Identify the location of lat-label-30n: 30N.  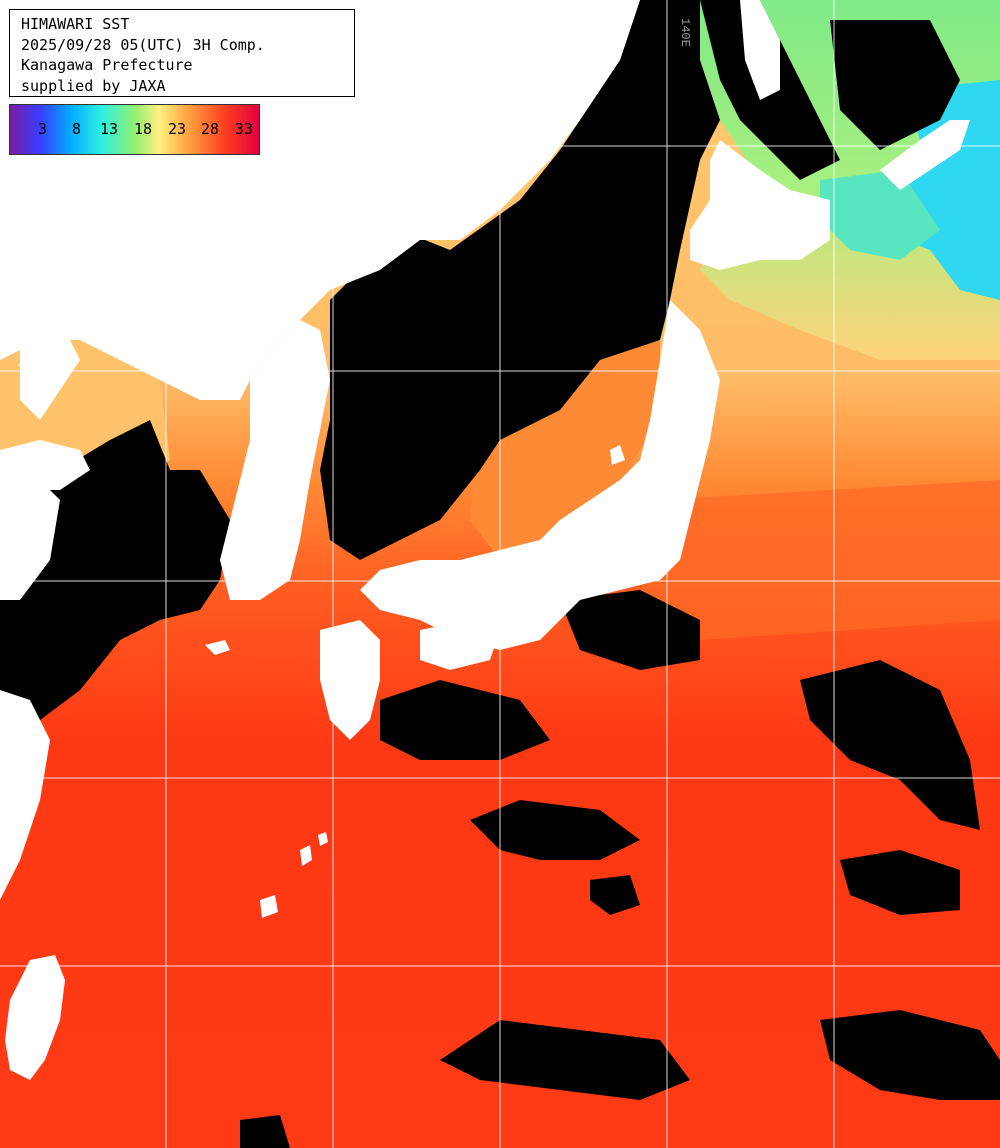
(29, 772).